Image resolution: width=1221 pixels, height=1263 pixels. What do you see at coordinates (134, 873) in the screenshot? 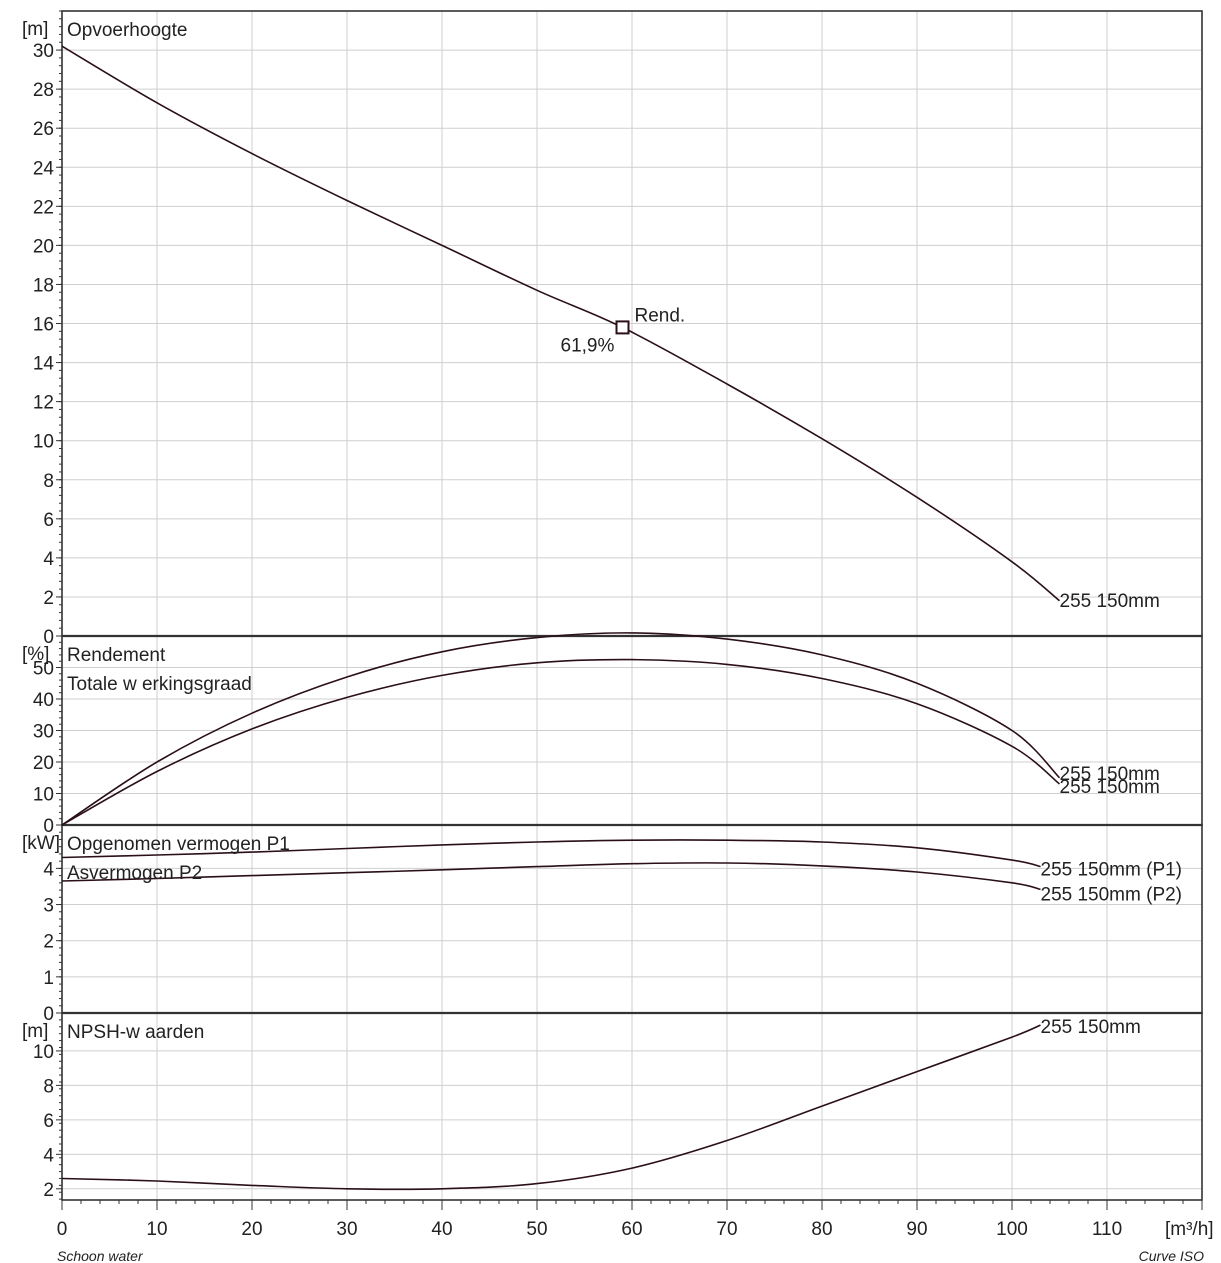
I see `panel-subtitle: Asvermogen P2` at bounding box center [134, 873].